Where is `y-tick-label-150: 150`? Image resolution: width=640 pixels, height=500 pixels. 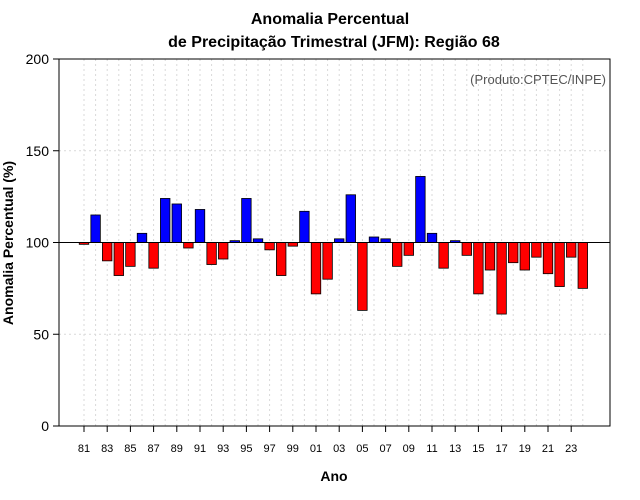
y-tick-label-150: 150 is located at coordinates (38, 151).